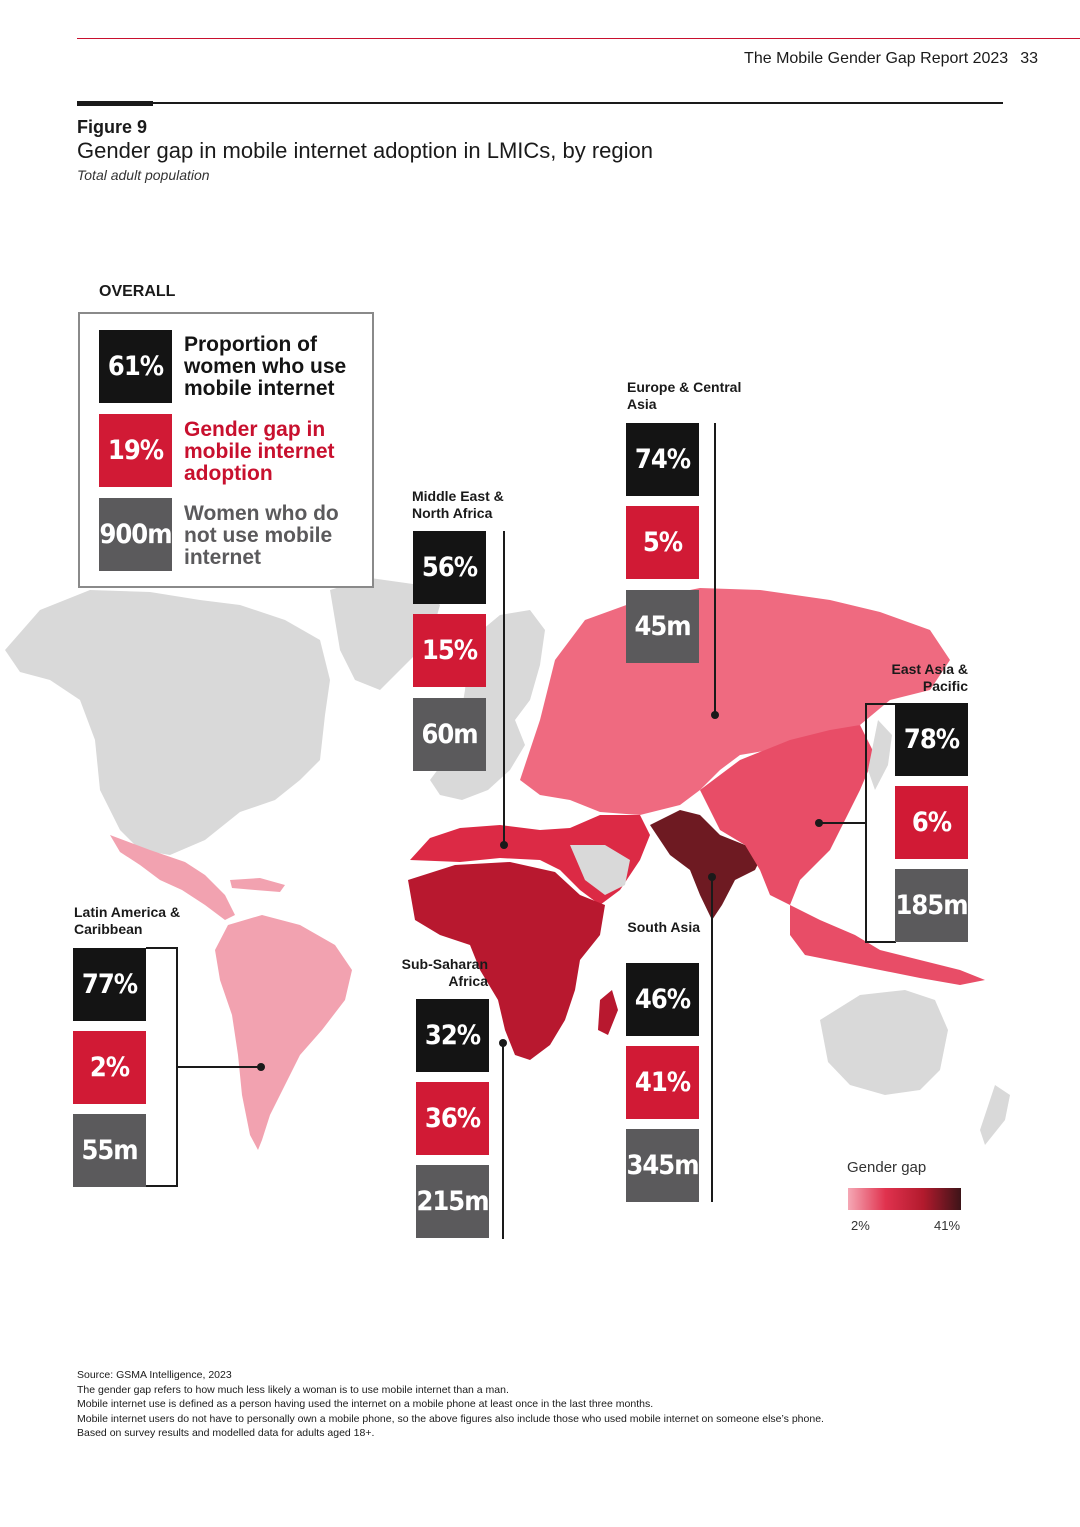 The image size is (1080, 1527). What do you see at coordinates (887, 1167) in the screenshot?
I see `legend-title: Gender gap` at bounding box center [887, 1167].